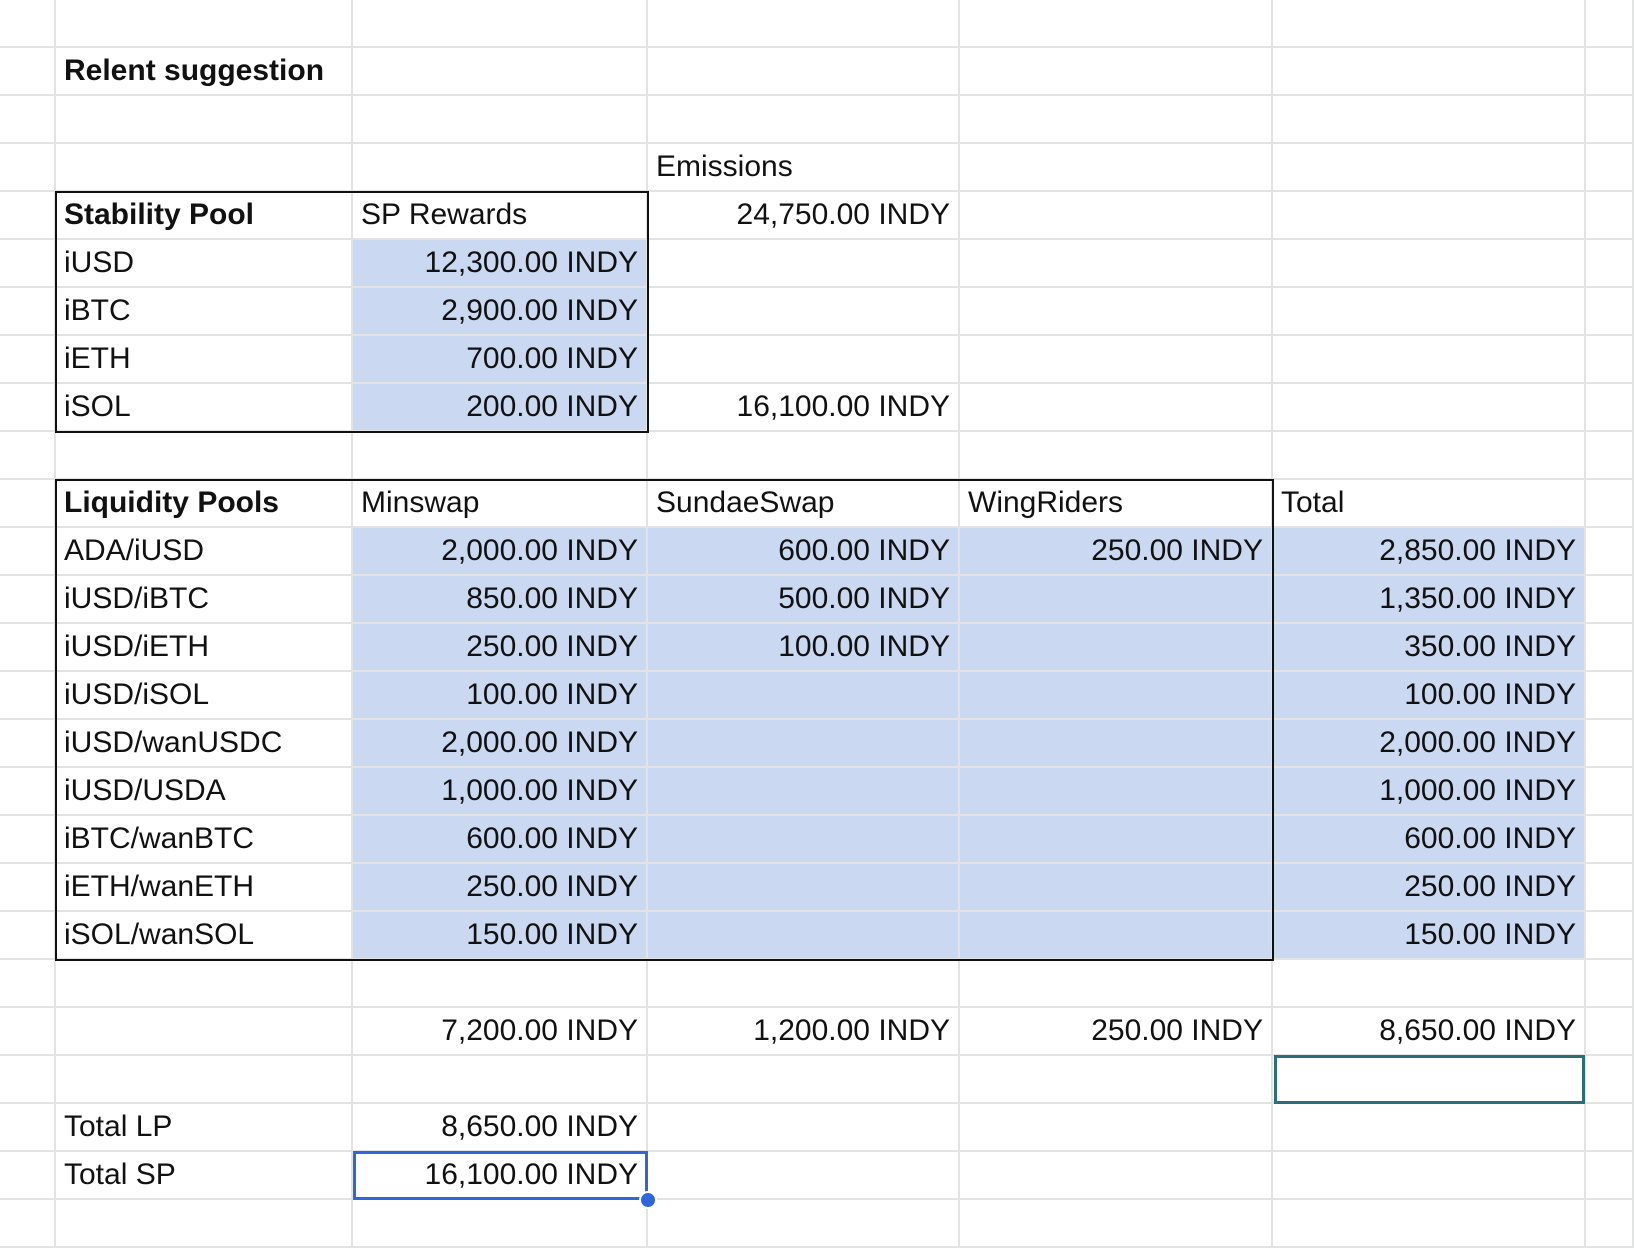 This screenshot has height=1248, width=1634. I want to click on lp-reward-cell: 350.00 INDY, so click(1429, 648).